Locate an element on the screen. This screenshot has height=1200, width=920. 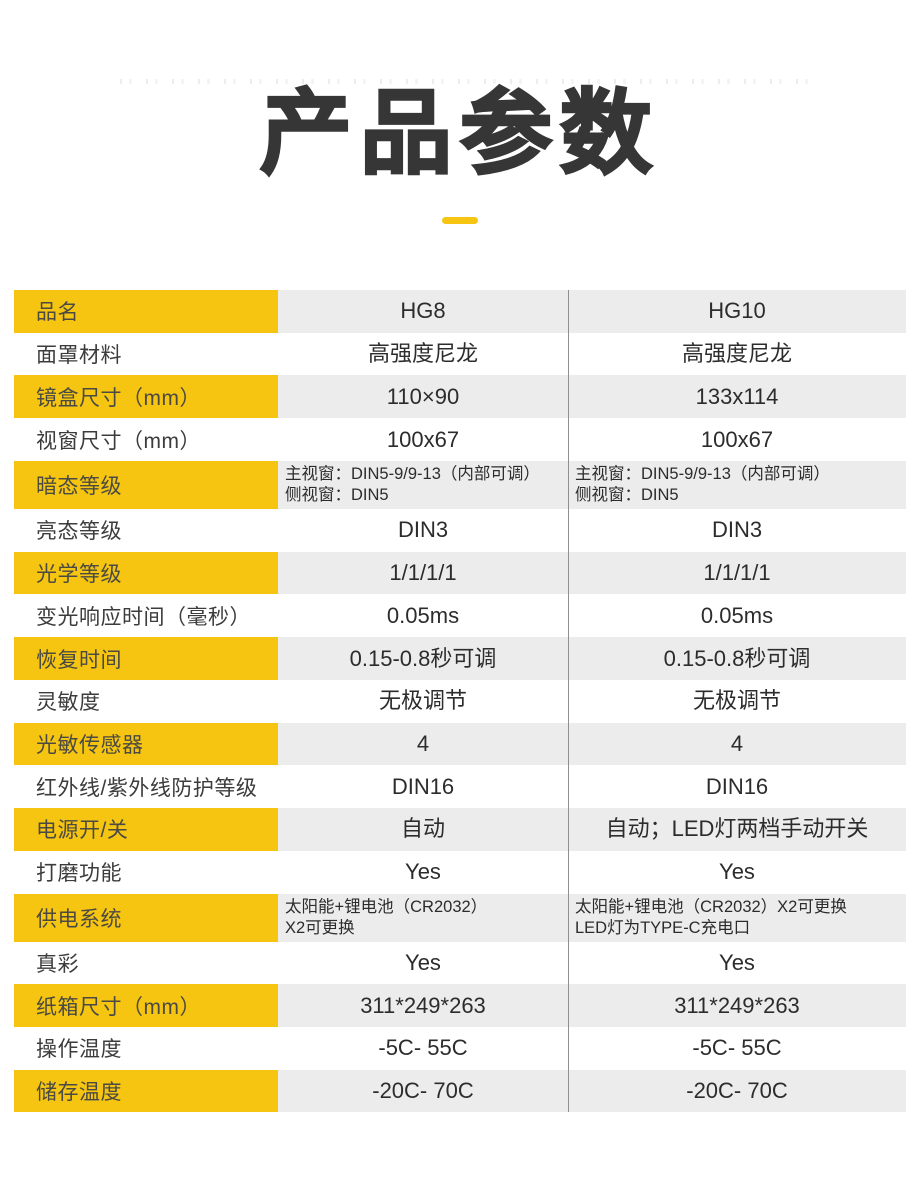
table-row: 红外线/紫外线防护等级 DIN16 DIN16 is located at coordinates (460, 786).